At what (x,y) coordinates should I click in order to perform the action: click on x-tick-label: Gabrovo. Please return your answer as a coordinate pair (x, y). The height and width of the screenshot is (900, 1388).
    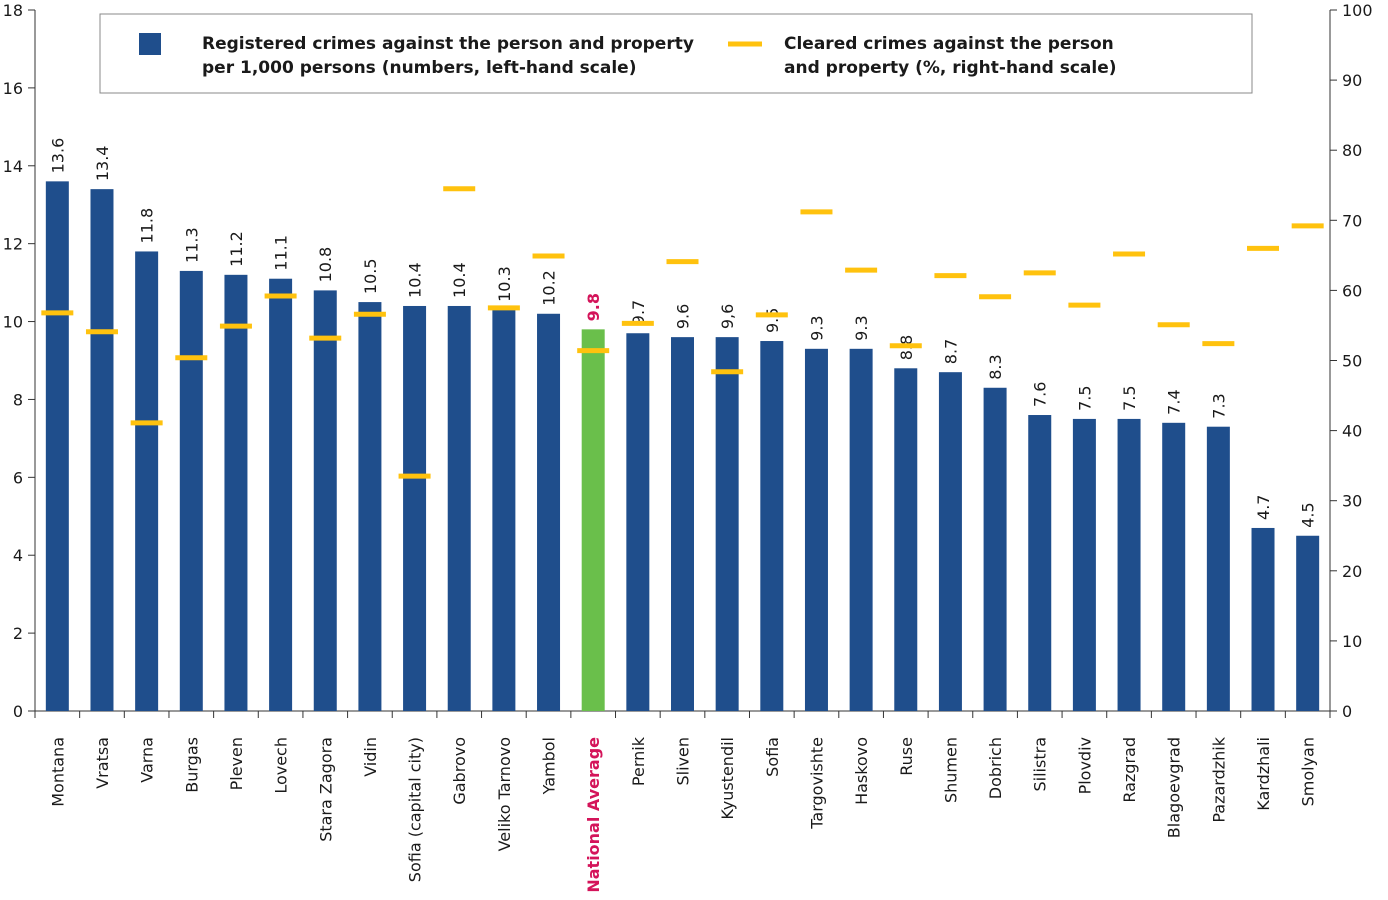
    Looking at the image, I should click on (459, 771).